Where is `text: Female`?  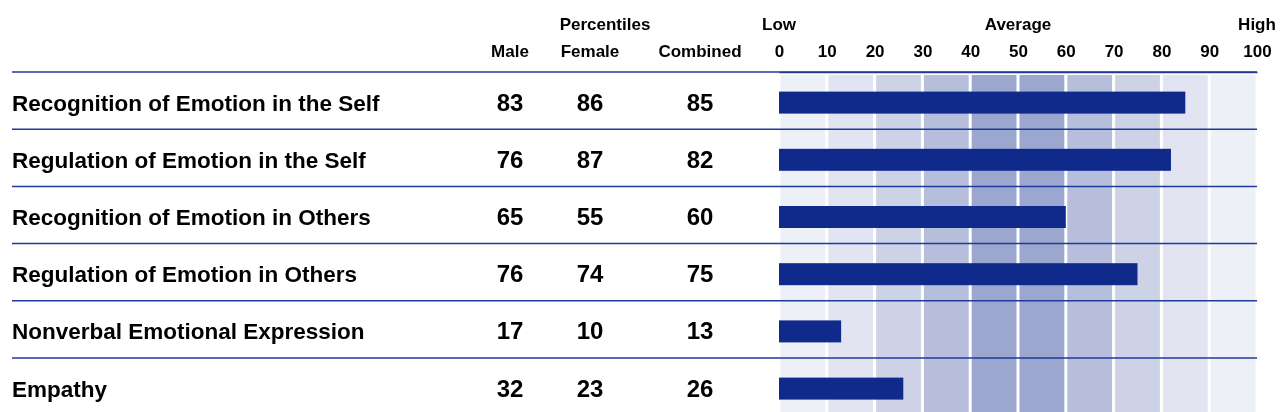 text: Female is located at coordinates (590, 51).